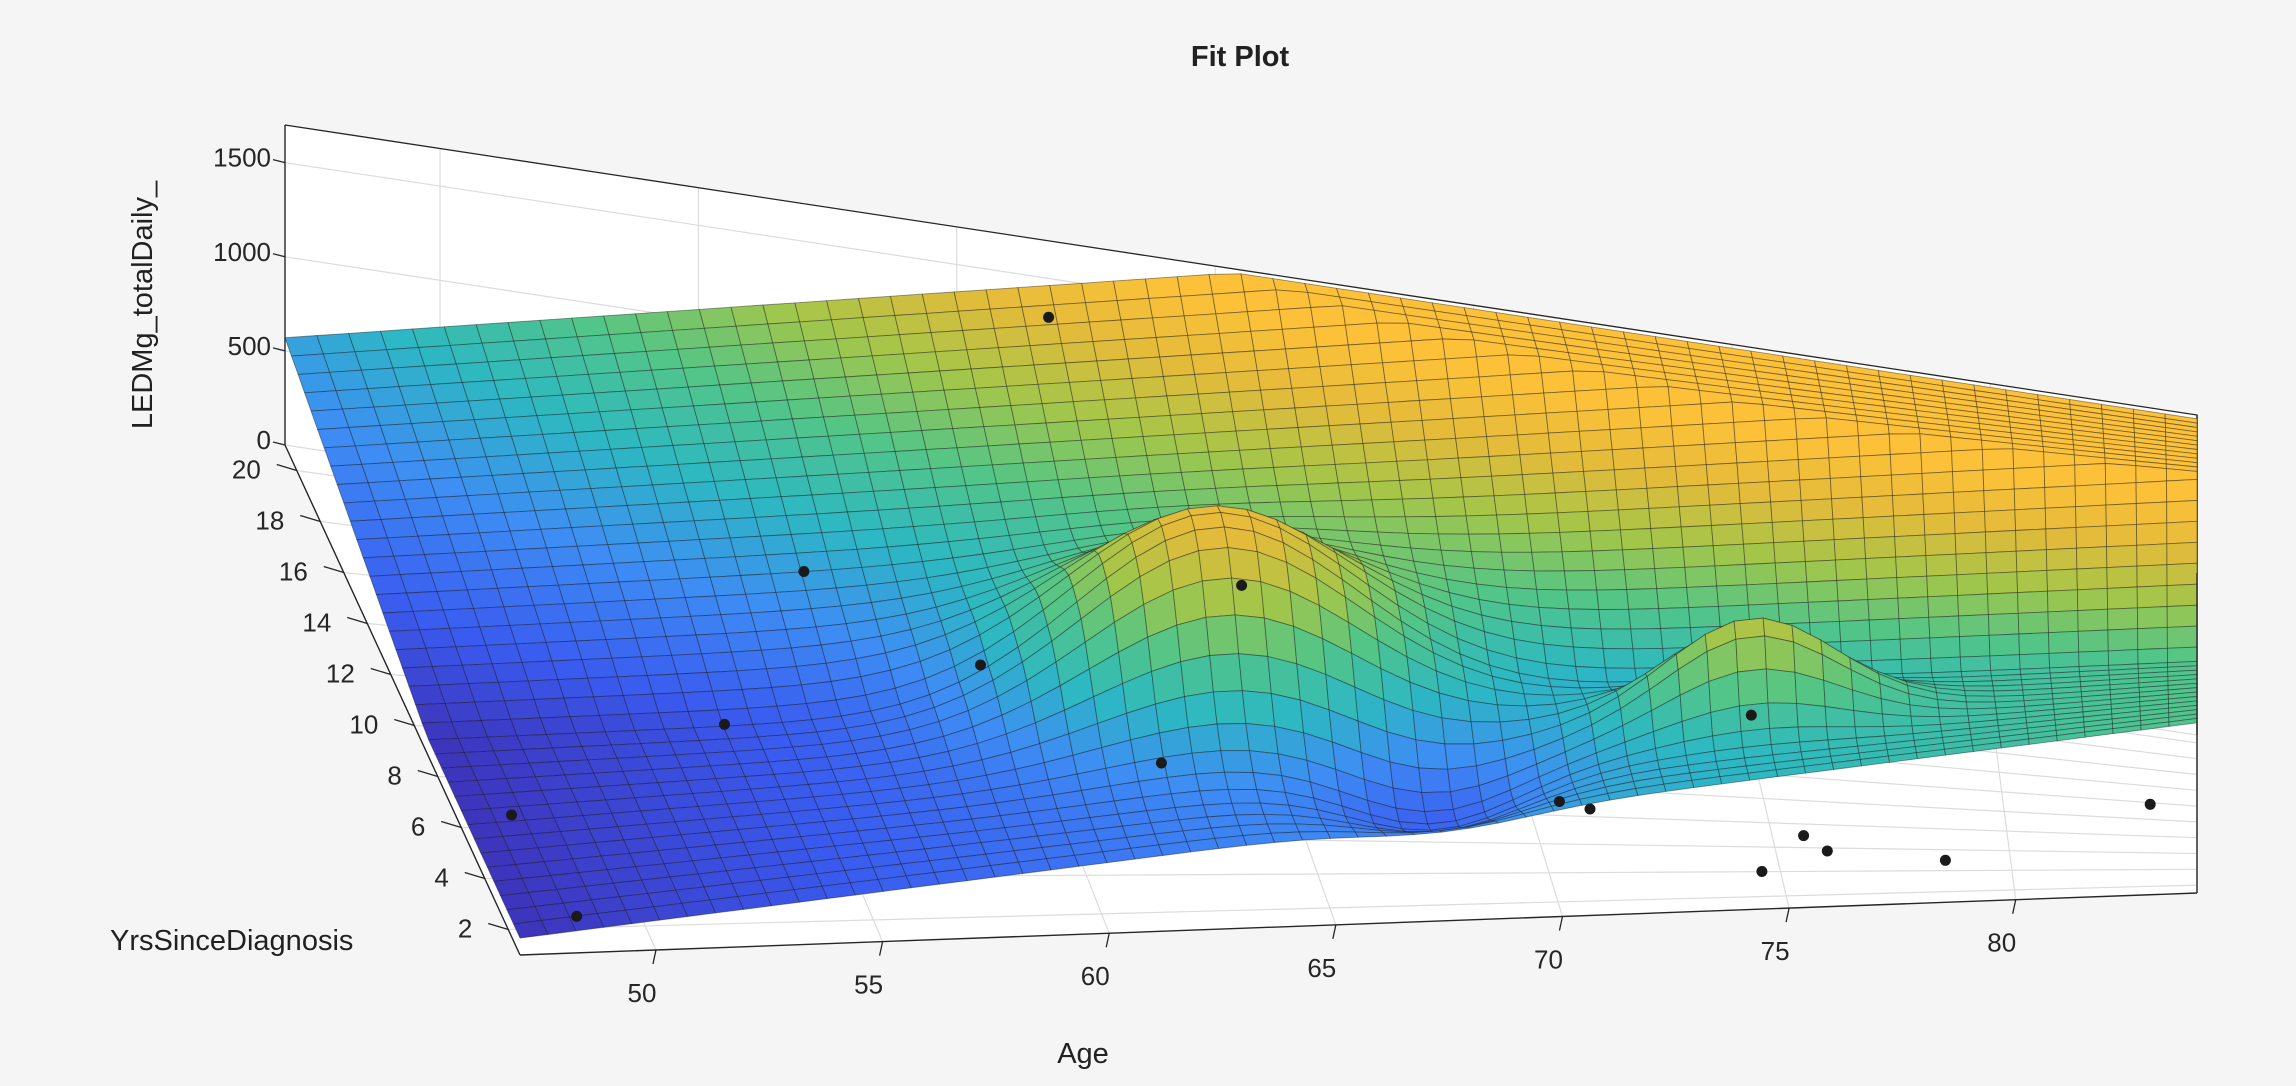 Image resolution: width=2296 pixels, height=1086 pixels. Describe the element at coordinates (1083, 1054) in the screenshot. I see `x-axis-label: Age` at that location.